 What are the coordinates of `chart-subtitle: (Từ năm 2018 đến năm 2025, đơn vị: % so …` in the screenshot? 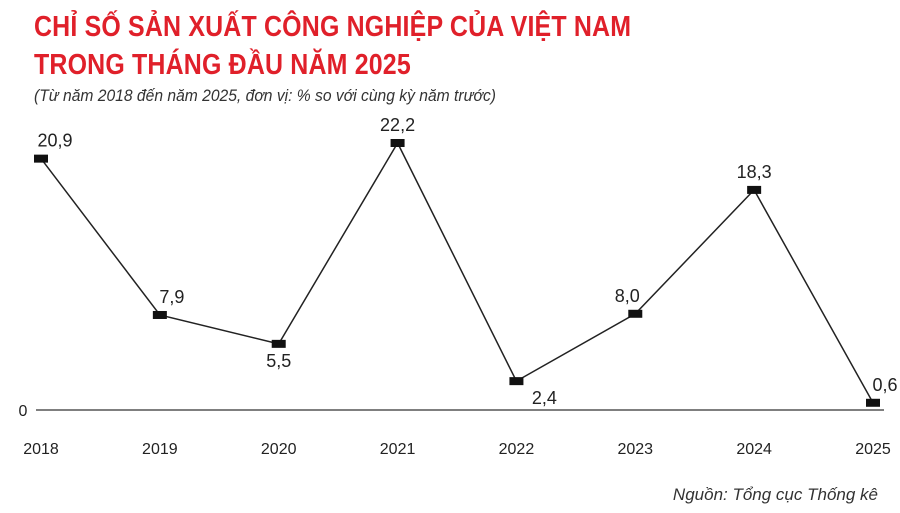 It's located at (265, 95).